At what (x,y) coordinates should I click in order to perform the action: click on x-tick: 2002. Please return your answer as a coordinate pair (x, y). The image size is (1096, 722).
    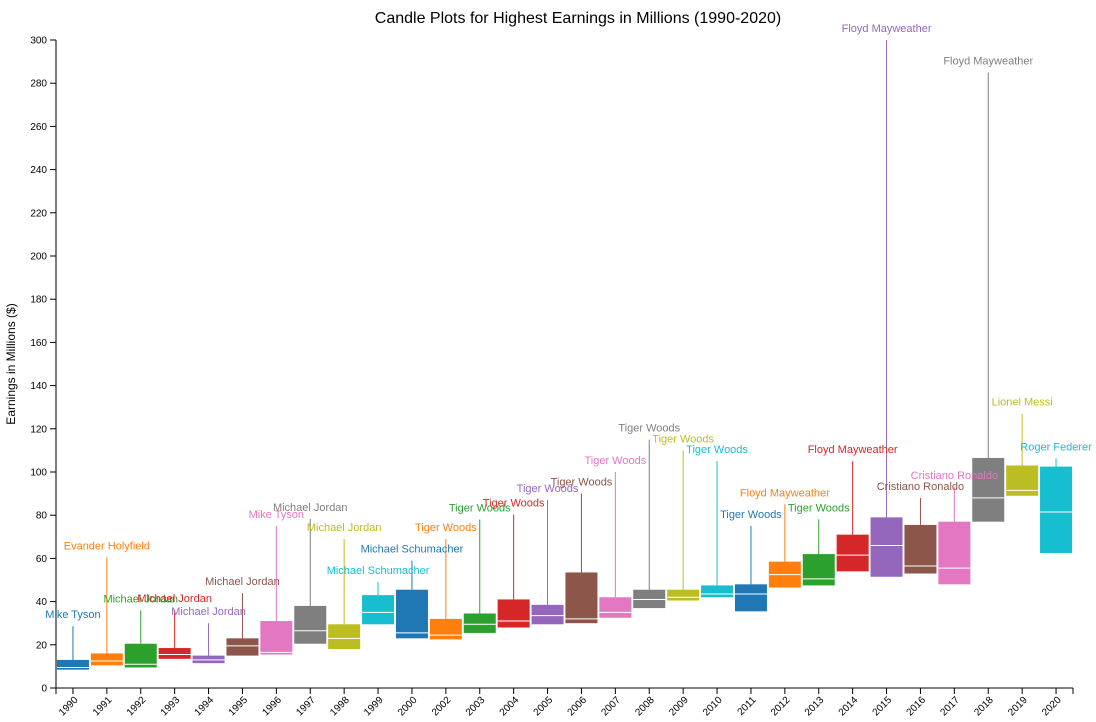
    Looking at the image, I should click on (442, 703).